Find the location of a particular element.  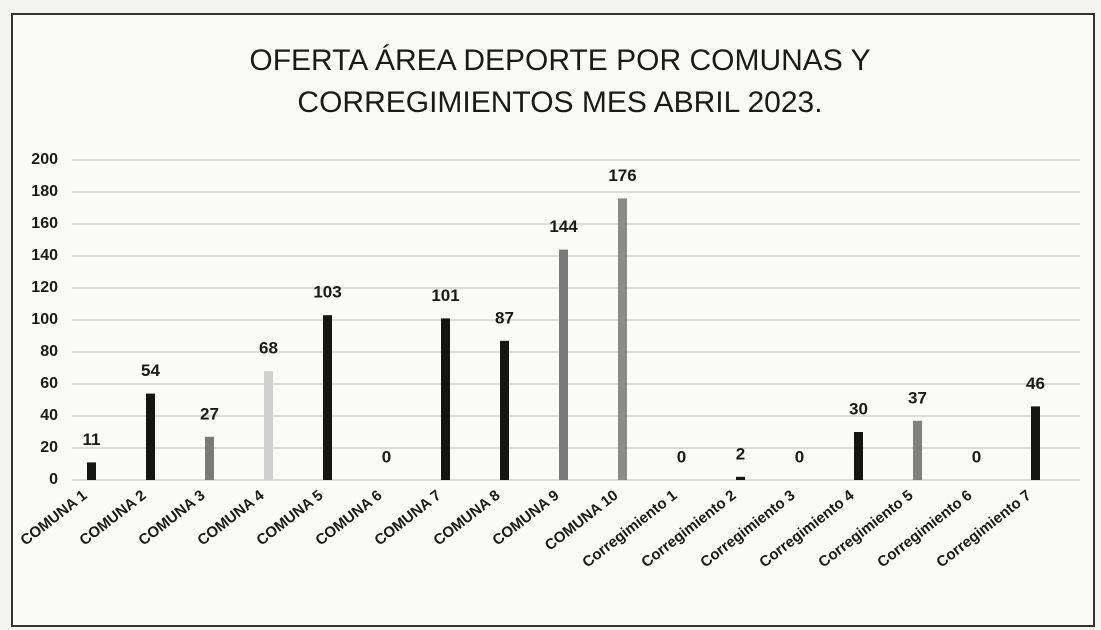

value-label: 68 is located at coordinates (268, 348).